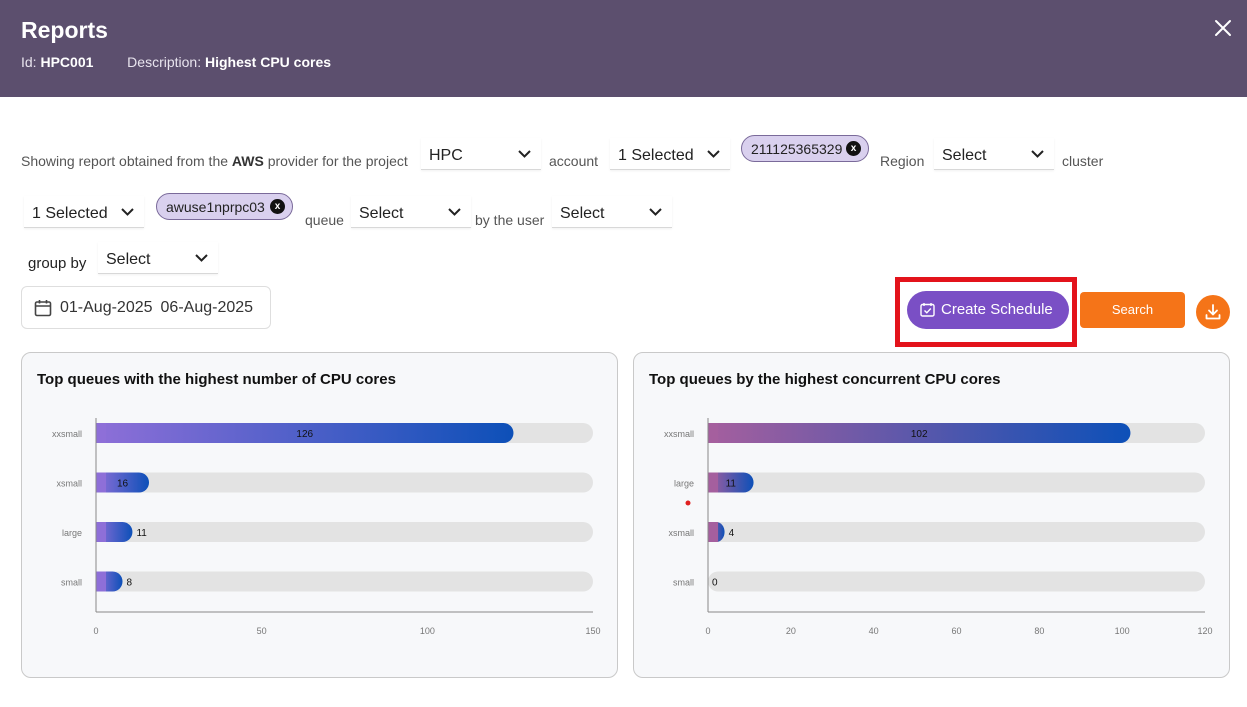 This screenshot has height=707, width=1247. What do you see at coordinates (57, 263) in the screenshot?
I see `group-by-label: group by` at bounding box center [57, 263].